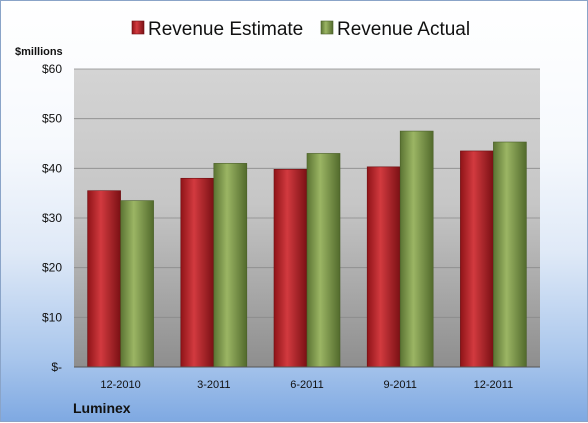  I want to click on y-axis-unit-label: $millions, so click(39, 52).